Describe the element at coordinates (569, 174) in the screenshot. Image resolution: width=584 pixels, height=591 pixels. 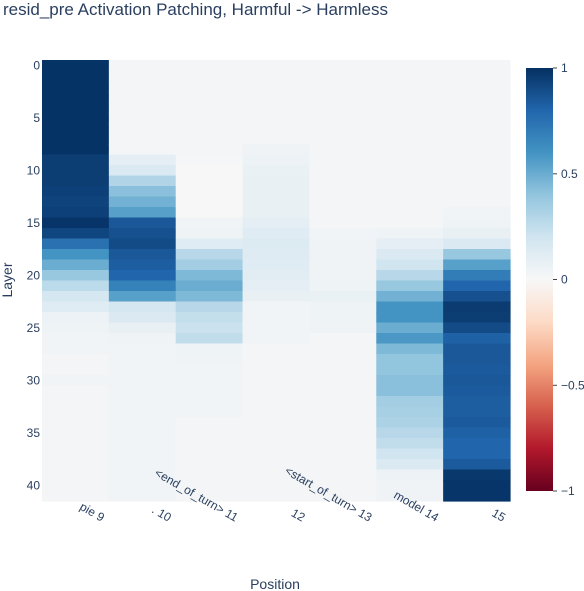
I see `colorbar-tick-label: 0.5` at that location.